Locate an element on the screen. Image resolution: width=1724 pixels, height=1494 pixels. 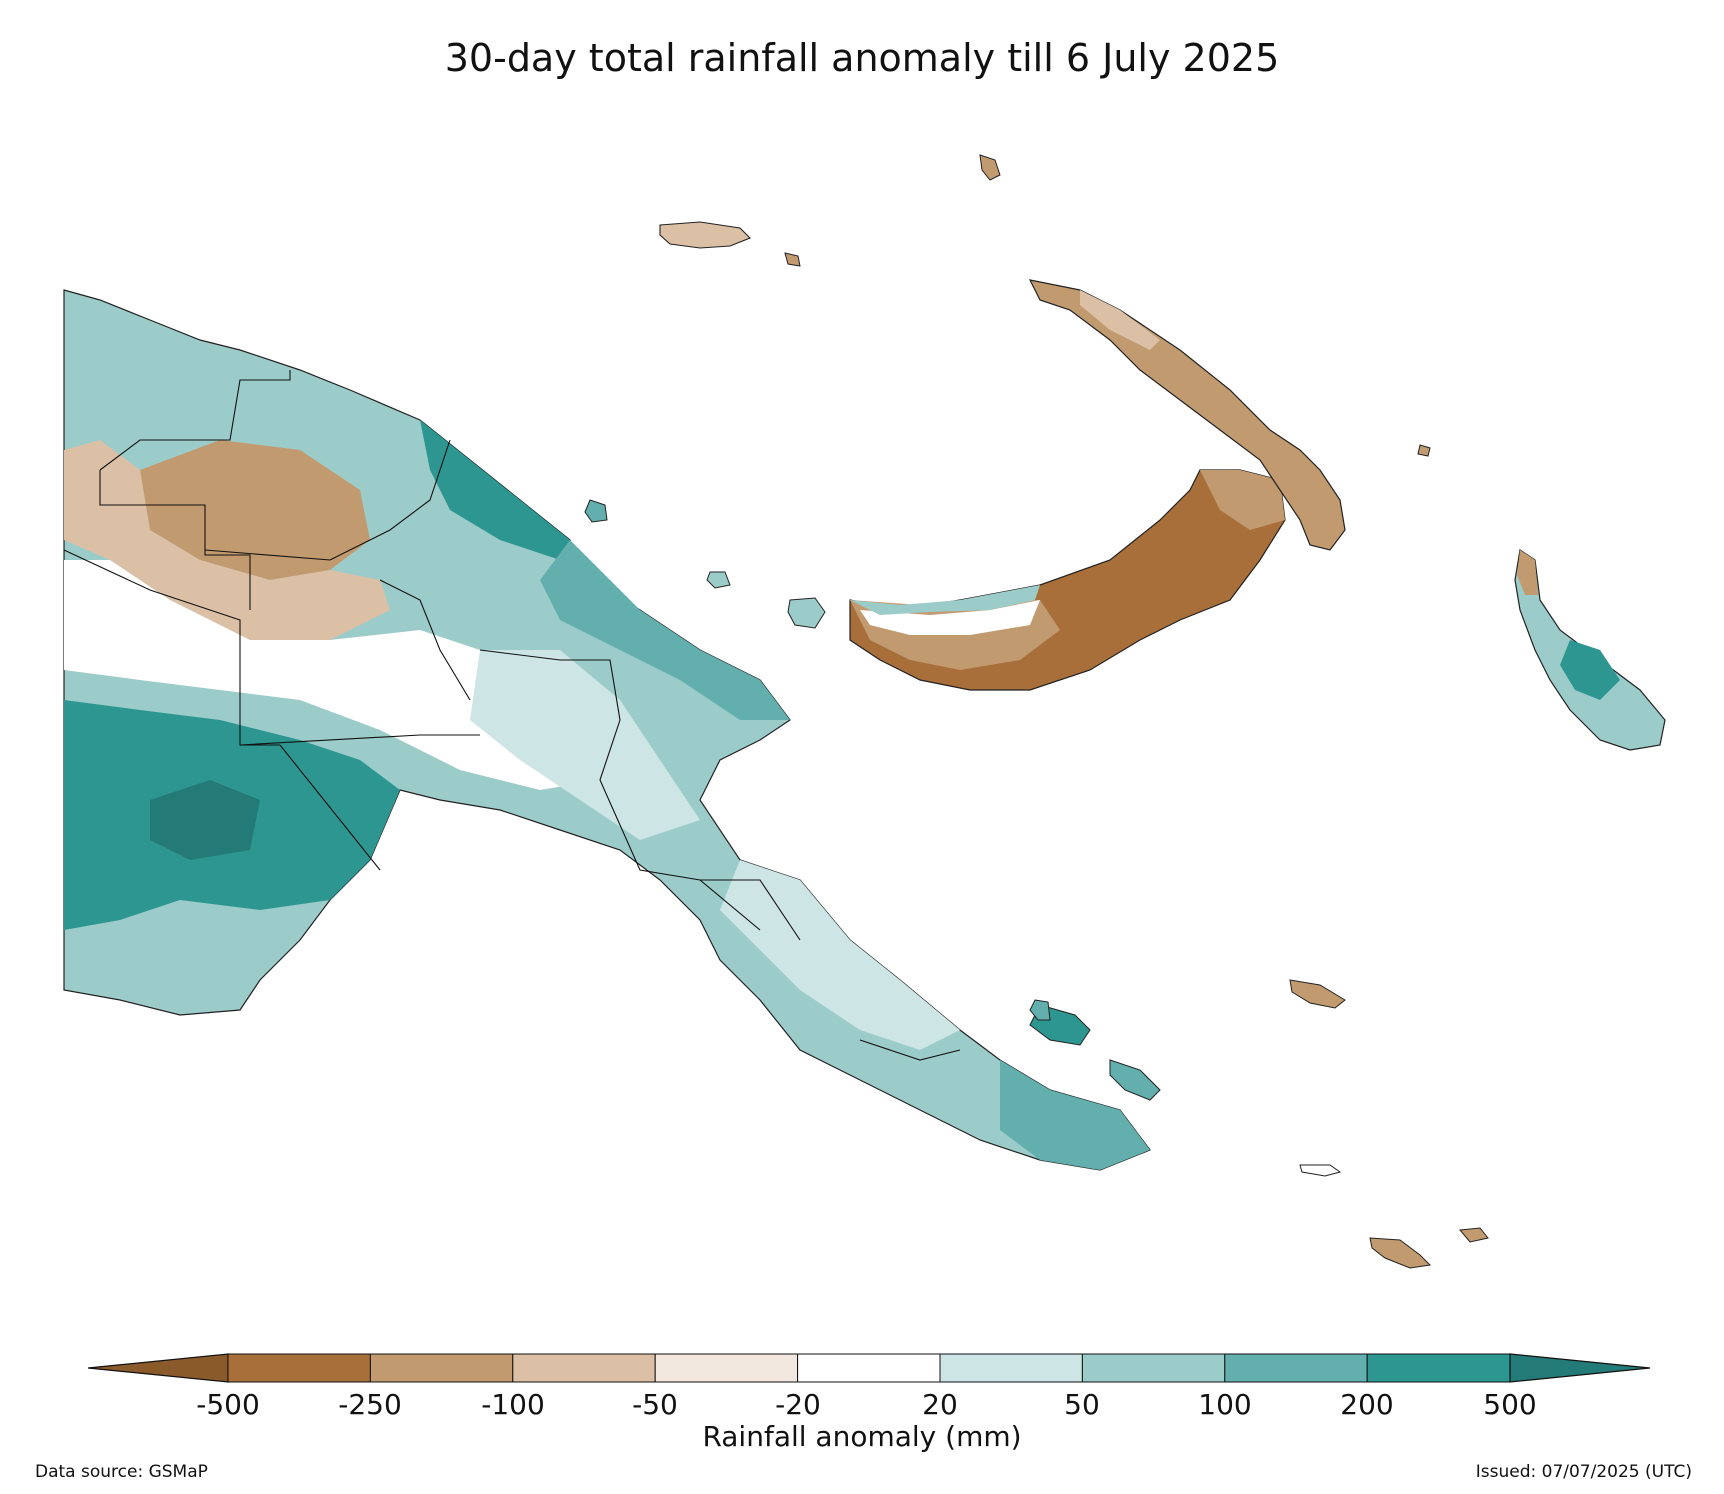
south-west-very-wet-core is located at coordinates (205, 820).